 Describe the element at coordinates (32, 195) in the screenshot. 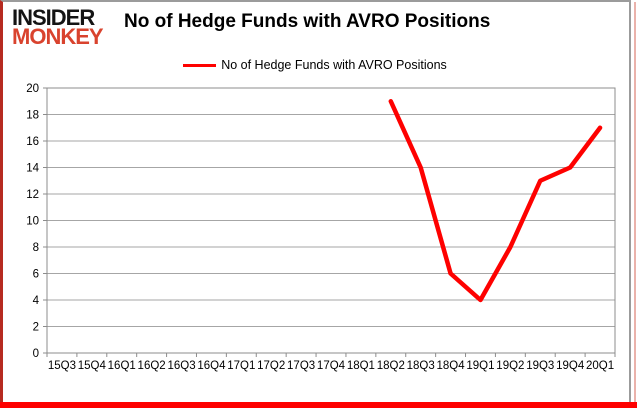

I see `y-tick-label: 12` at that location.